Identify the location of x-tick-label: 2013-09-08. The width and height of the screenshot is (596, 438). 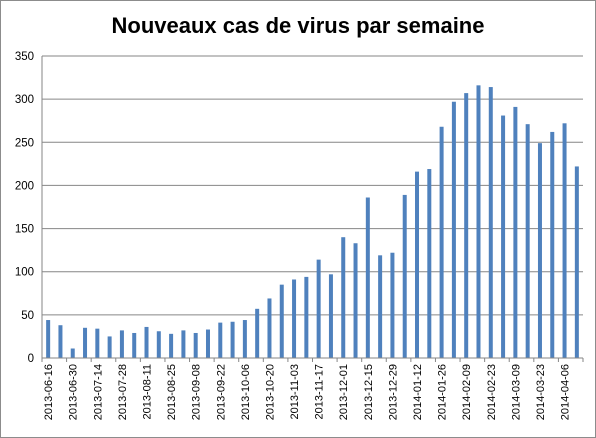
(197, 392).